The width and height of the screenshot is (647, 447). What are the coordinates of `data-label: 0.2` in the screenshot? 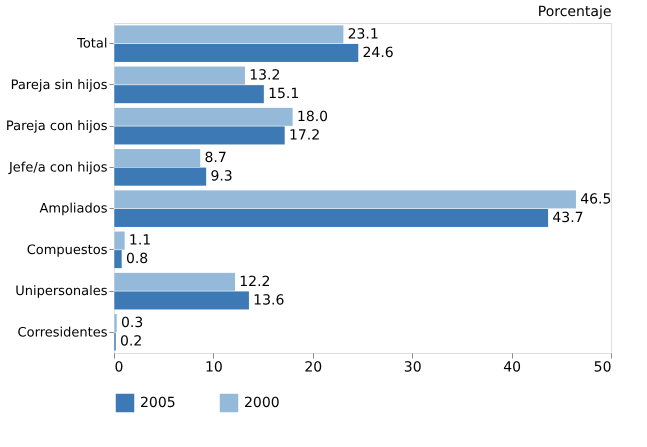 It's located at (131, 342).